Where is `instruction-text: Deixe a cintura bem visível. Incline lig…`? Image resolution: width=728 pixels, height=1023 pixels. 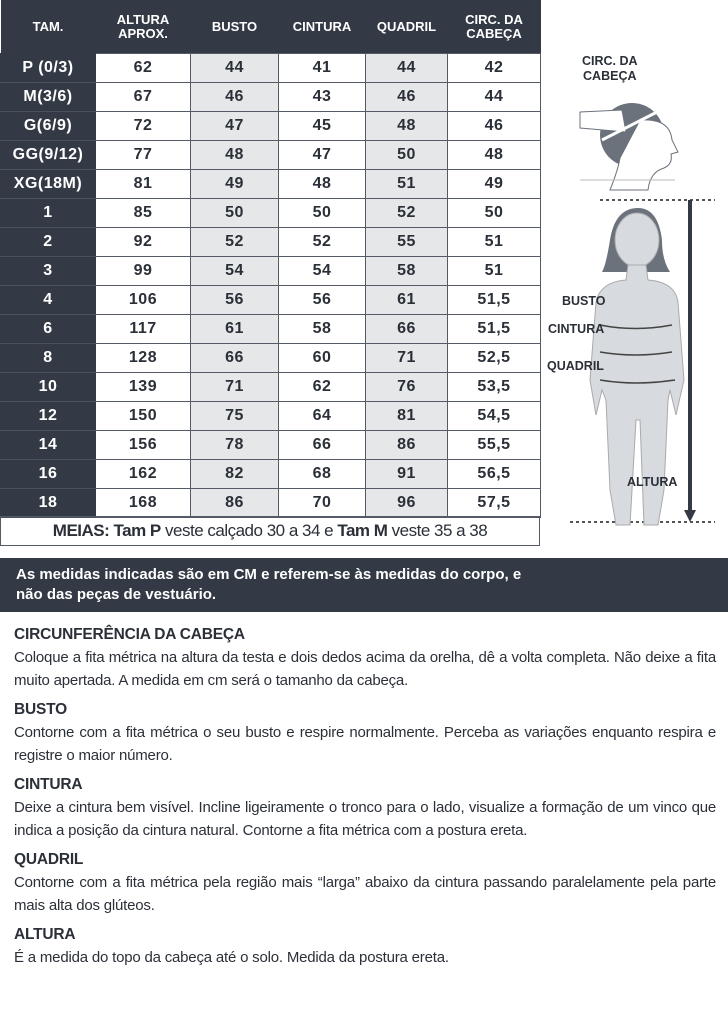
instruction-text: Deixe a cintura bem visível. Incline lig… is located at coordinates (365, 819).